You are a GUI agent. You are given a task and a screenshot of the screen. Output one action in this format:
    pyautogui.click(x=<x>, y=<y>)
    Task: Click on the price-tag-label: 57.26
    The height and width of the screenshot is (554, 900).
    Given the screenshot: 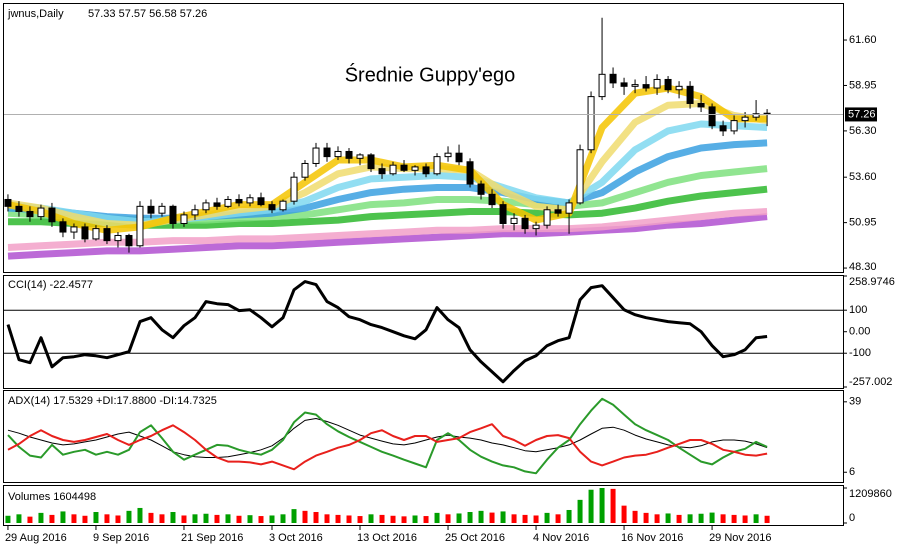 What is the action you would take?
    pyautogui.click(x=862, y=114)
    